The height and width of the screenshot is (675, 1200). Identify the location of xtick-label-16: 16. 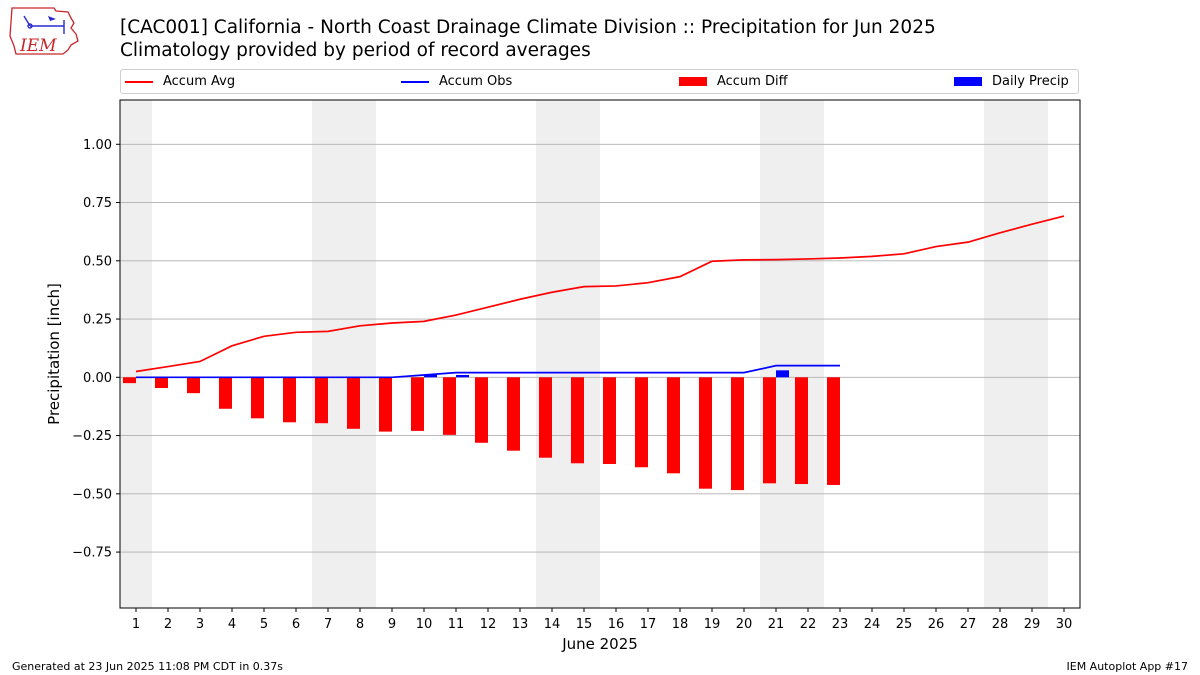
(616, 624).